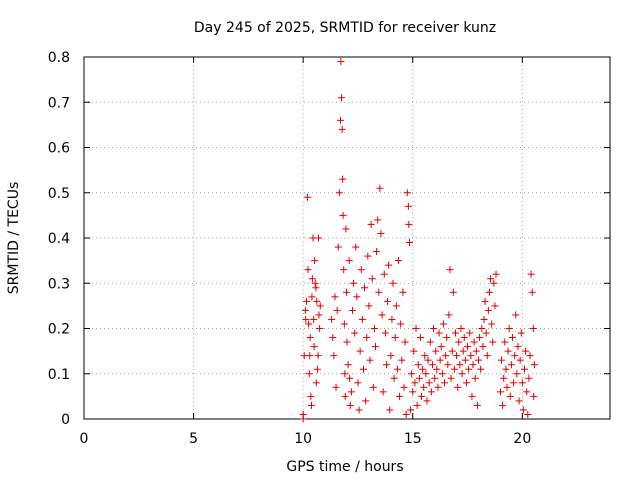 This screenshot has height=480, width=640. I want to click on y-tick-label: 0.7, so click(59, 103).